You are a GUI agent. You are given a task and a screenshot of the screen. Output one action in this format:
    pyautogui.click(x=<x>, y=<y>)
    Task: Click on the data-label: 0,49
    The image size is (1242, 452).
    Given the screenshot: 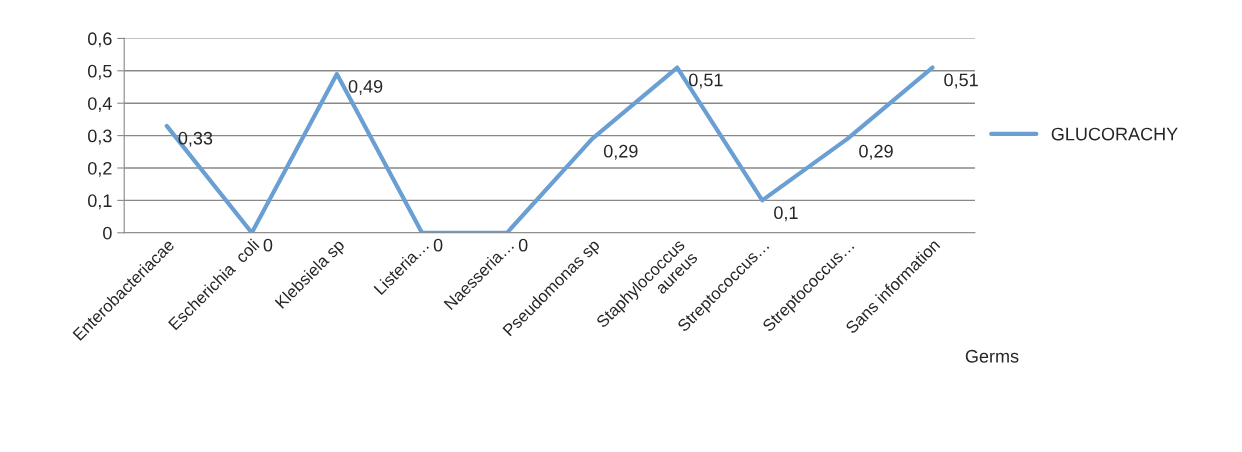 What is the action you would take?
    pyautogui.click(x=365, y=87)
    